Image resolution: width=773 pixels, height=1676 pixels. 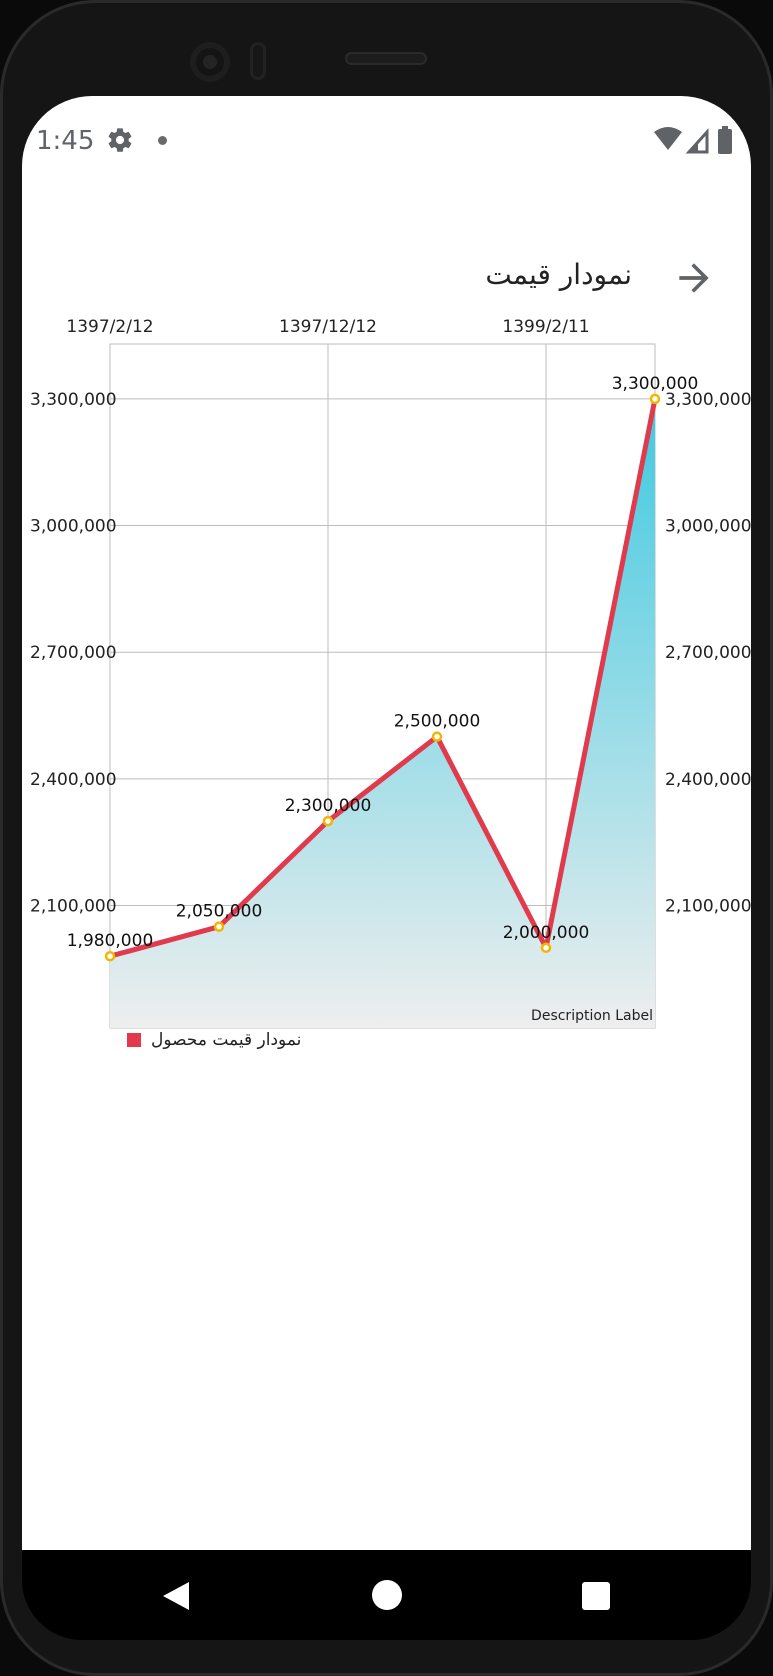 What do you see at coordinates (592, 1016) in the screenshot?
I see `description-label: Description Label` at bounding box center [592, 1016].